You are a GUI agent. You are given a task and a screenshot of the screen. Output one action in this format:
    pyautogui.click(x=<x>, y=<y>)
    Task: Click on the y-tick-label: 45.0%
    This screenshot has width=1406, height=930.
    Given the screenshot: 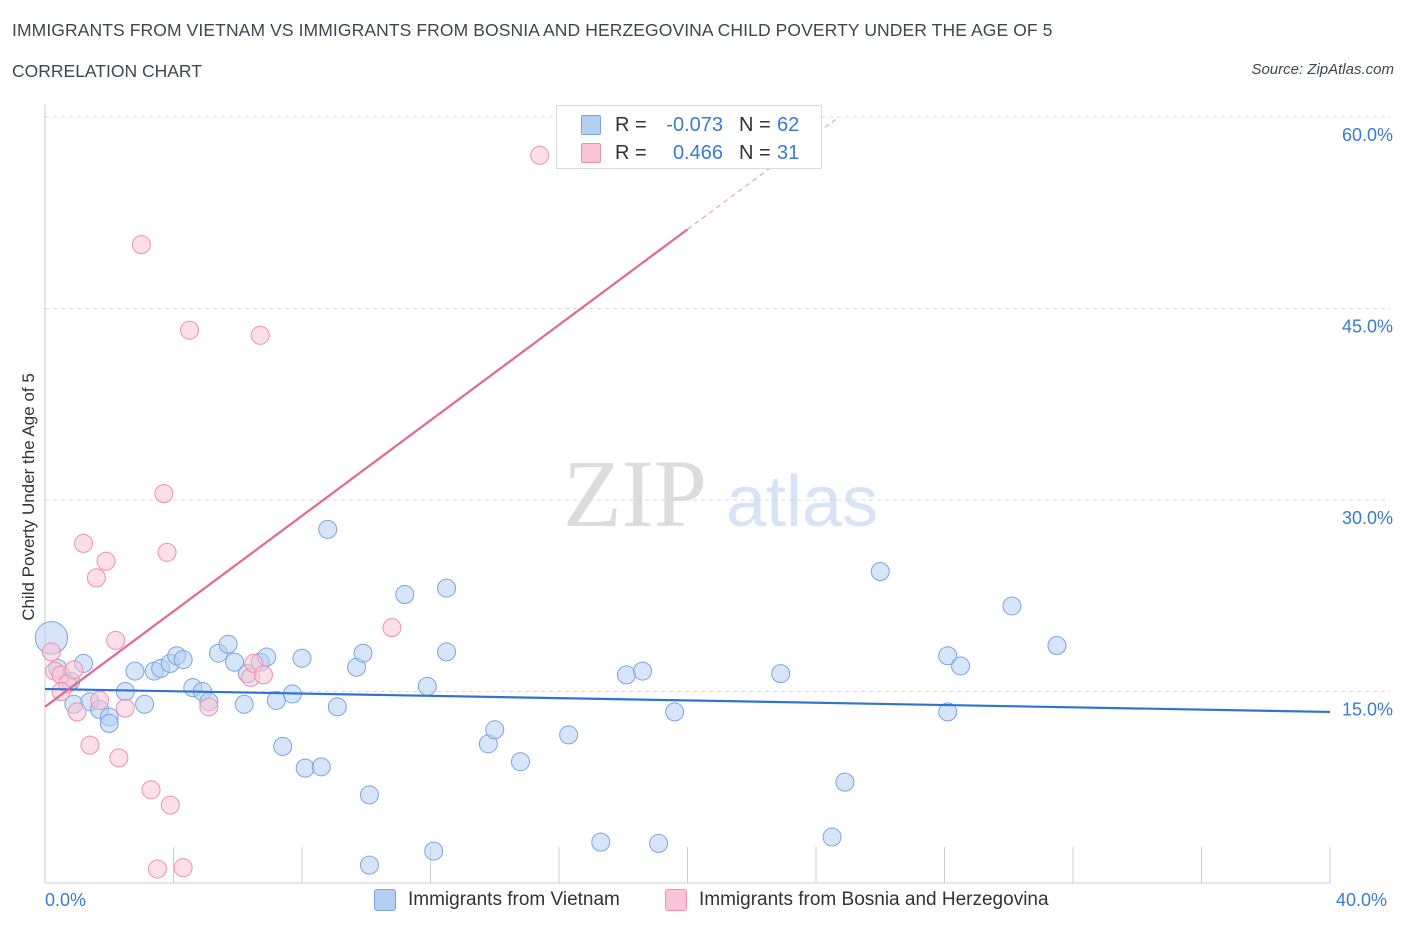 What is the action you would take?
    pyautogui.click(x=1367, y=327)
    